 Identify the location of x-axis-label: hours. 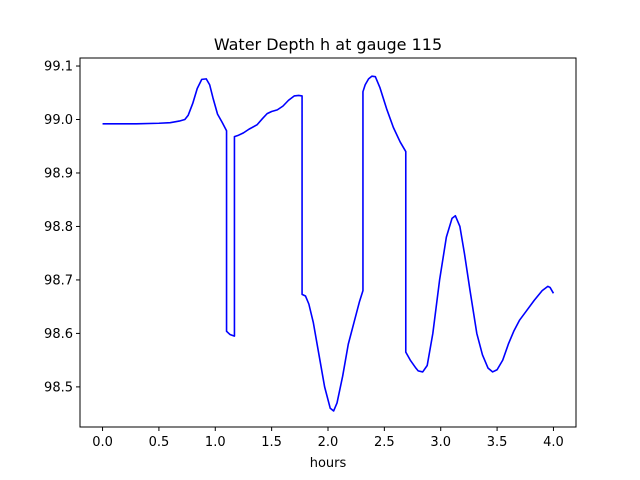
(328, 463).